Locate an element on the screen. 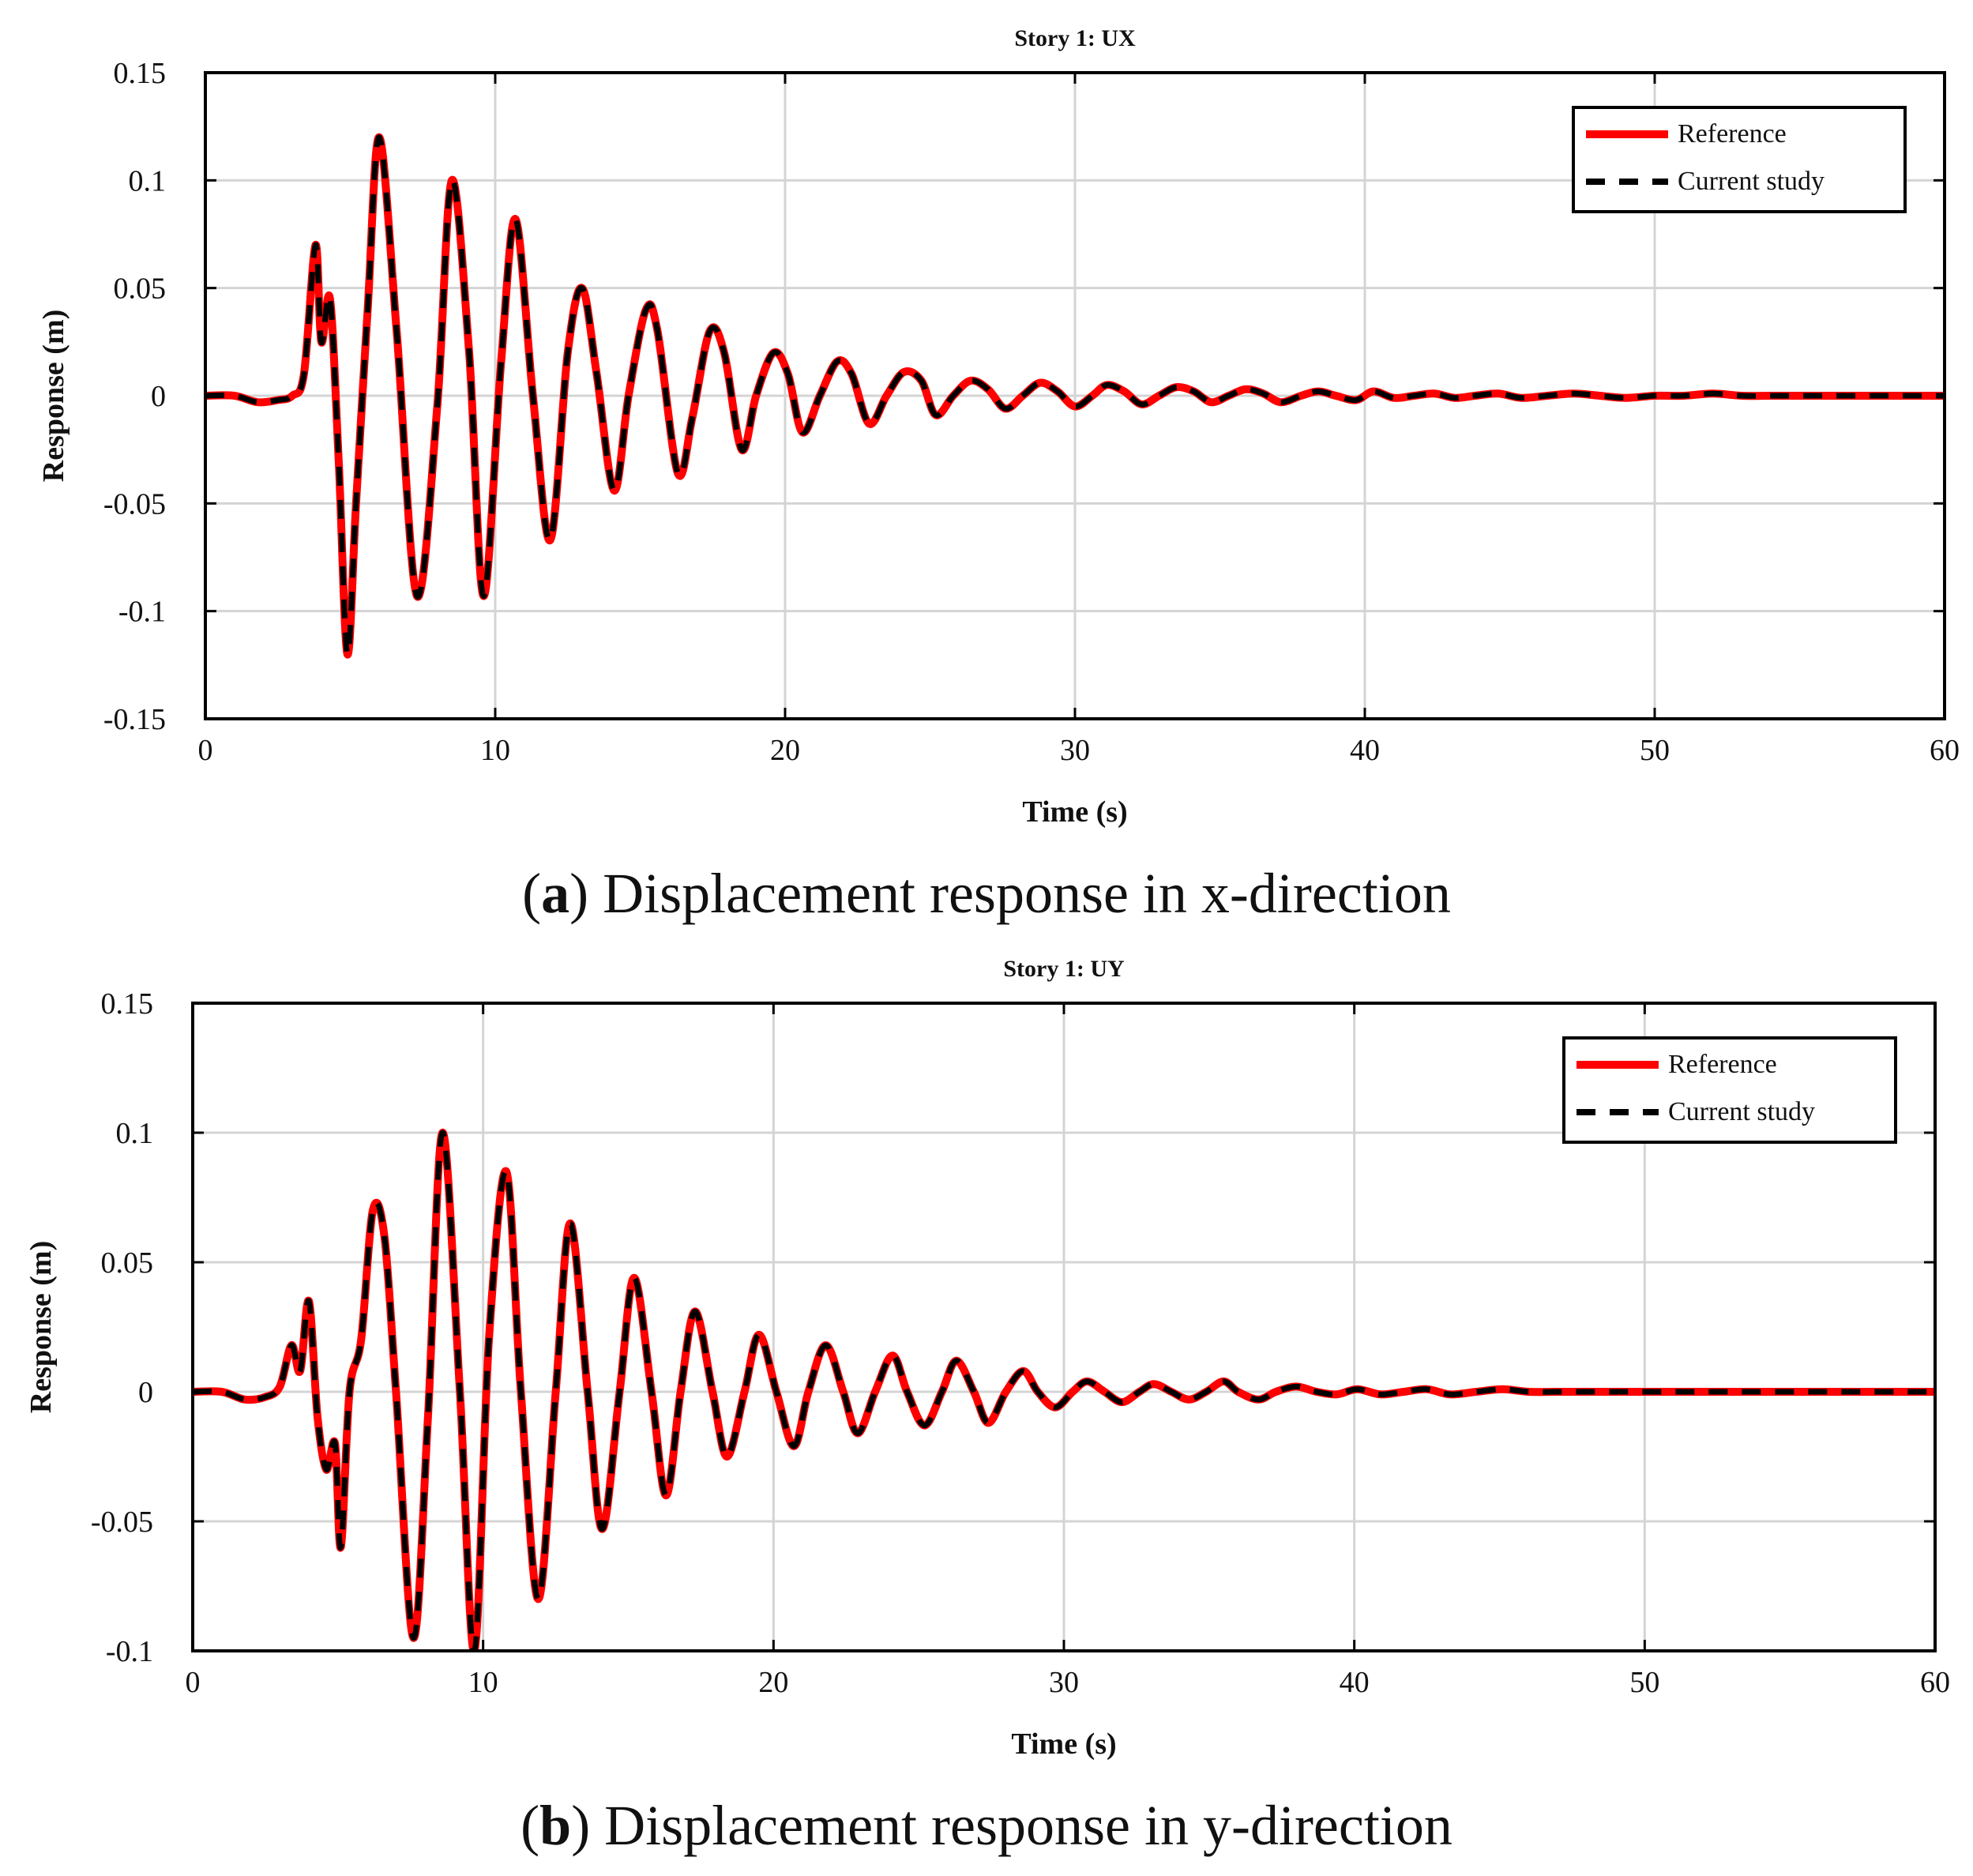 This screenshot has width=1973, height=1876. chart-title: Story 1: UX is located at coordinates (1075, 38).